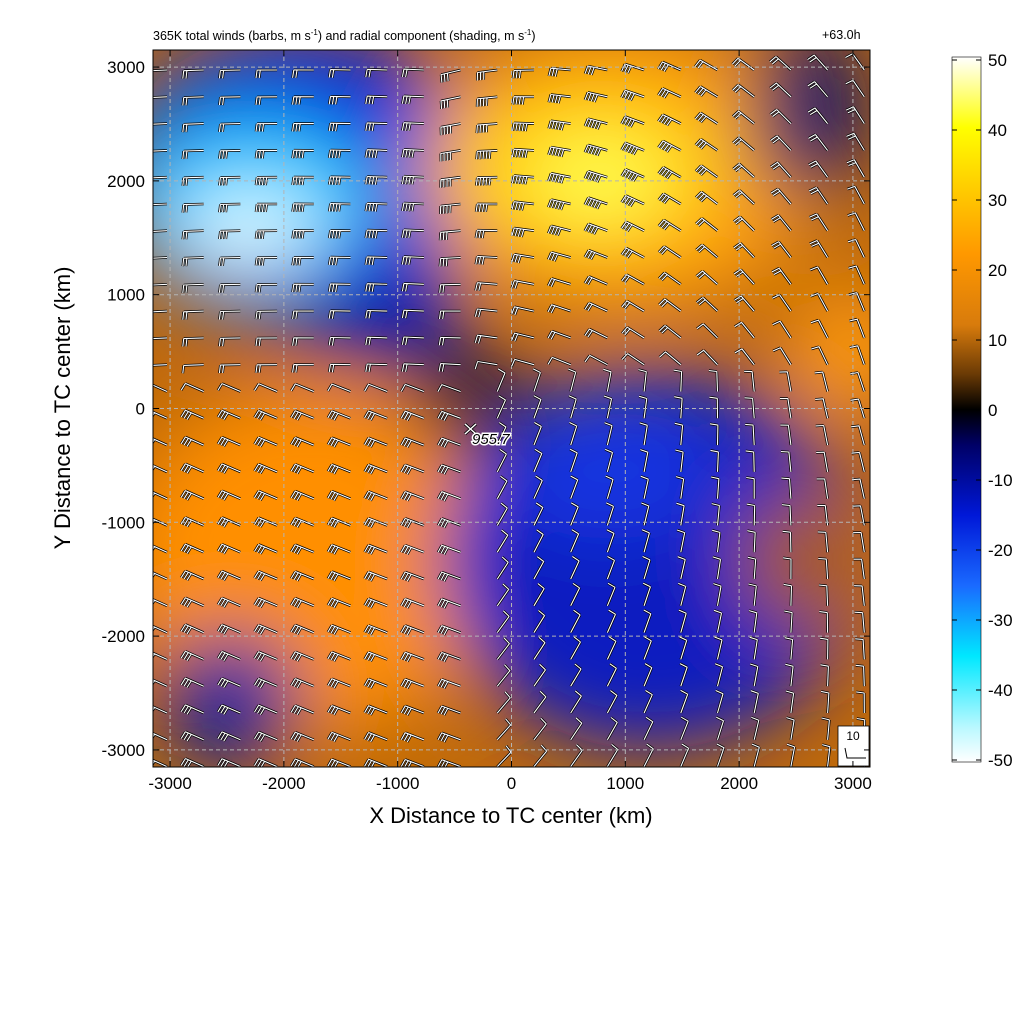 The image size is (1024, 1024). I want to click on colorbar: 50 40 30 20 10 0 -10 -20 -30 -40 -50, so click(982, 410).